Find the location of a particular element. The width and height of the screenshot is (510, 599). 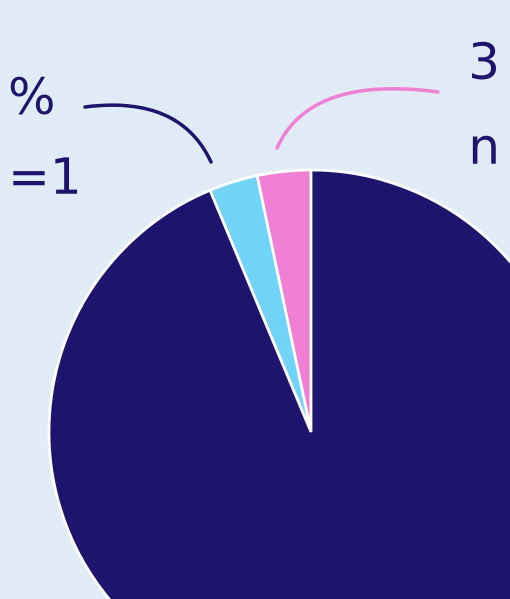

text: n is located at coordinates (484, 150).